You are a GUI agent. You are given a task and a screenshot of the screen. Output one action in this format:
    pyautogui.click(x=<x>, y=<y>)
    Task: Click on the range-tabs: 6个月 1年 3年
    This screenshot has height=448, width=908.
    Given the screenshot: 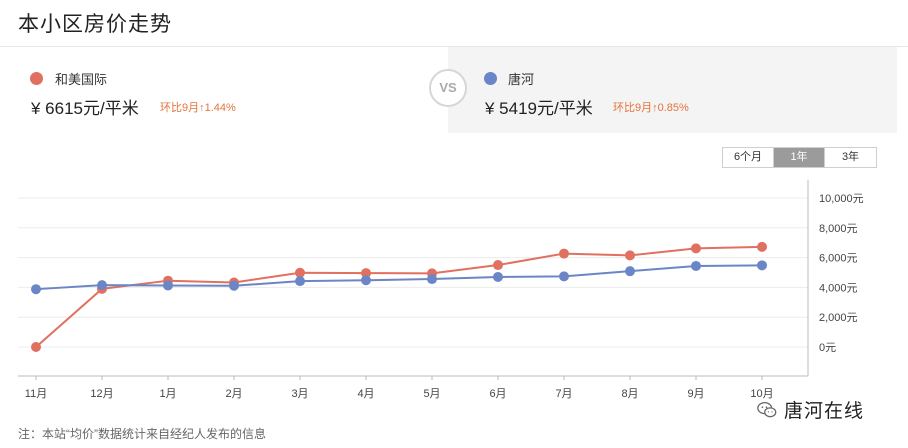 What is the action you would take?
    pyautogui.click(x=799, y=157)
    